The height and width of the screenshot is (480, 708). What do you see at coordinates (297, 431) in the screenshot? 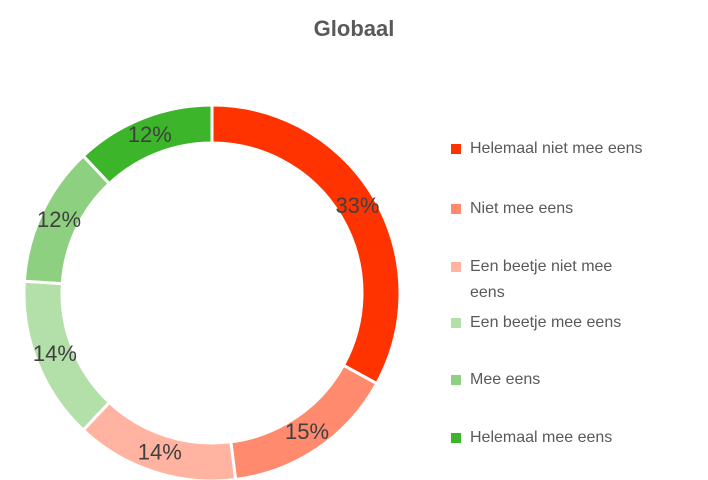
I see `data-label-value: 15` at bounding box center [297, 431].